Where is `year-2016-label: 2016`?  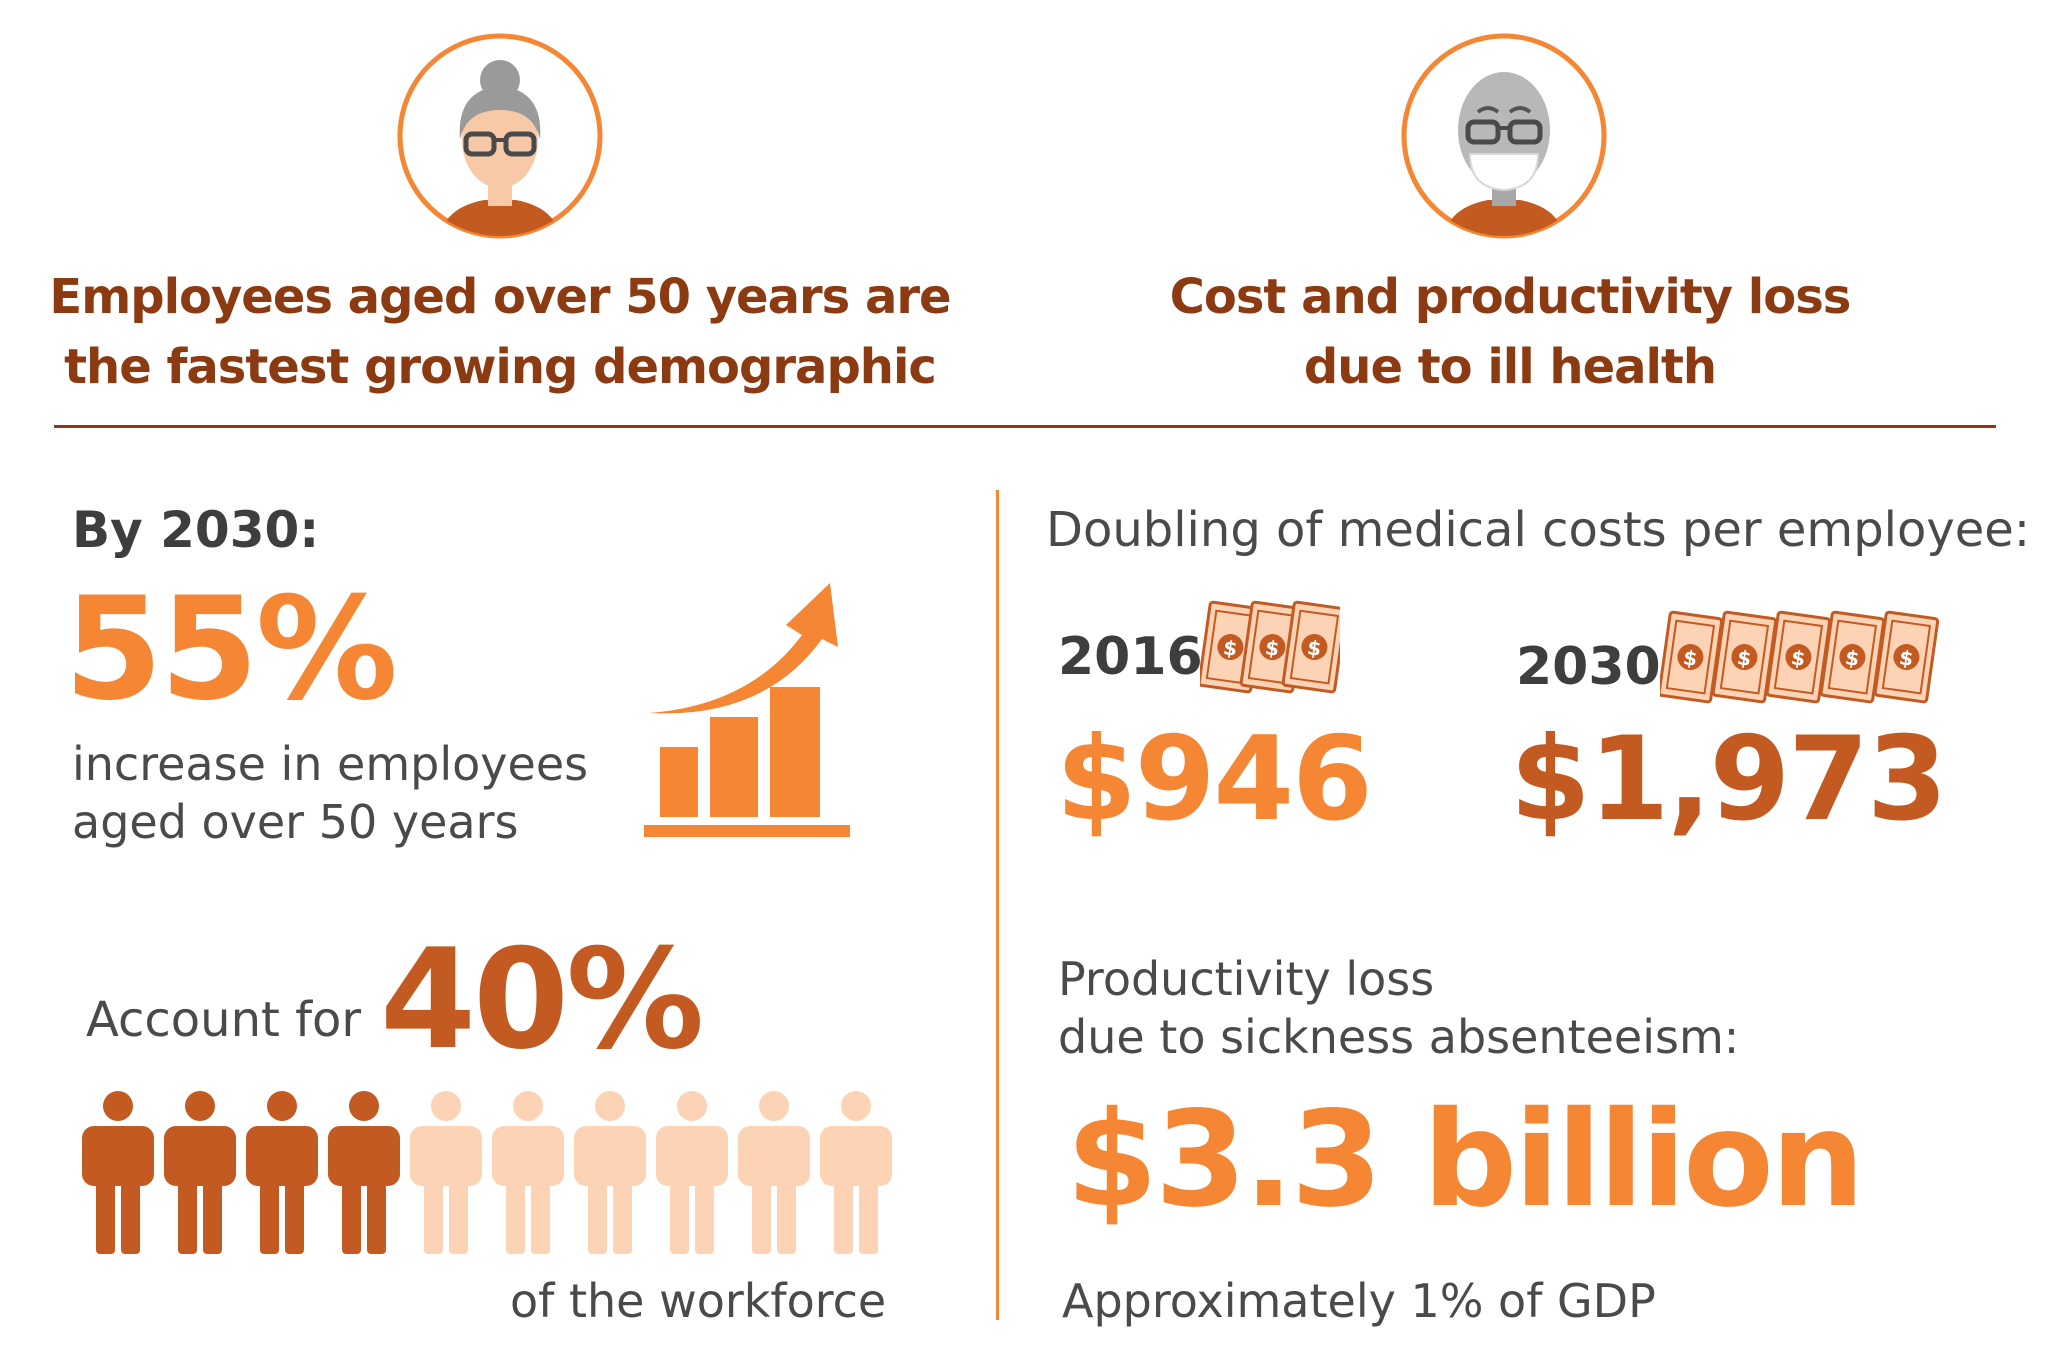 year-2016-label: 2016 is located at coordinates (1130, 657).